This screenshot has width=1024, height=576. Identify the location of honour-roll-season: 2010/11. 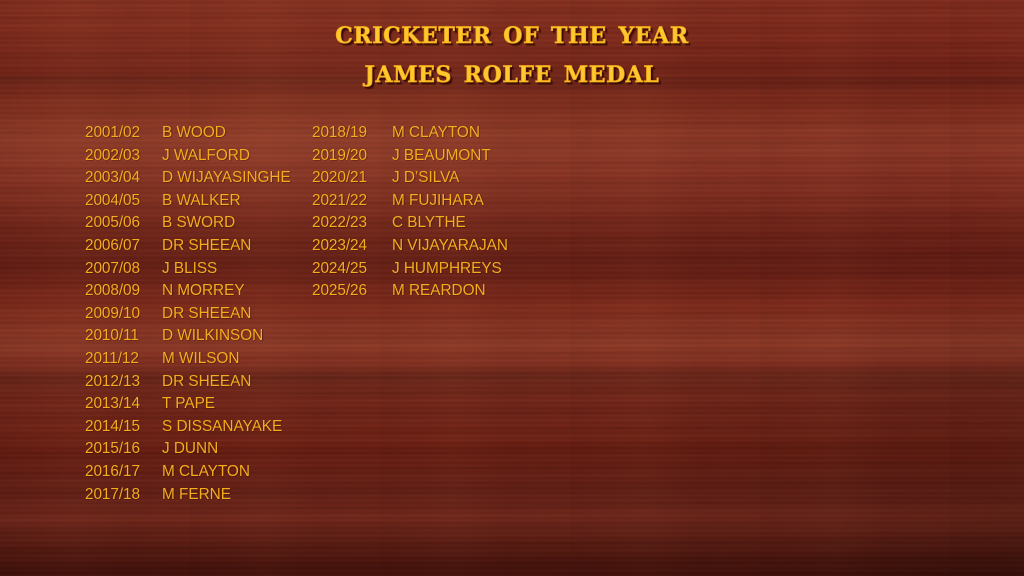
(112, 336).